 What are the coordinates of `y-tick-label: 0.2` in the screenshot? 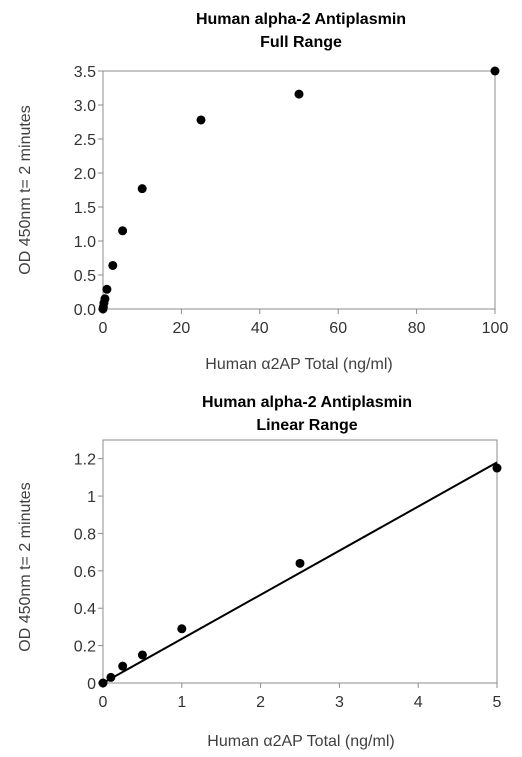 It's located at (85, 647).